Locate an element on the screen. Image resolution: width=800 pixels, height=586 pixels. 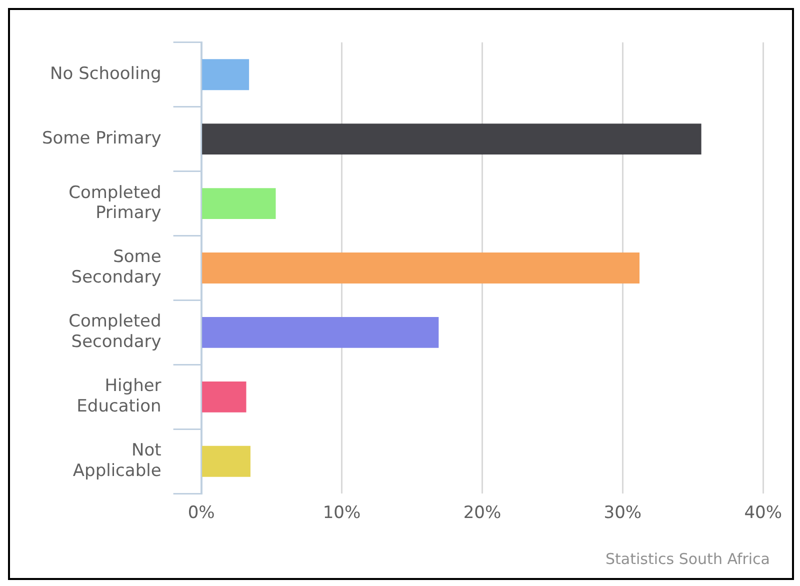
x-tick-label: 10% is located at coordinates (341, 513).